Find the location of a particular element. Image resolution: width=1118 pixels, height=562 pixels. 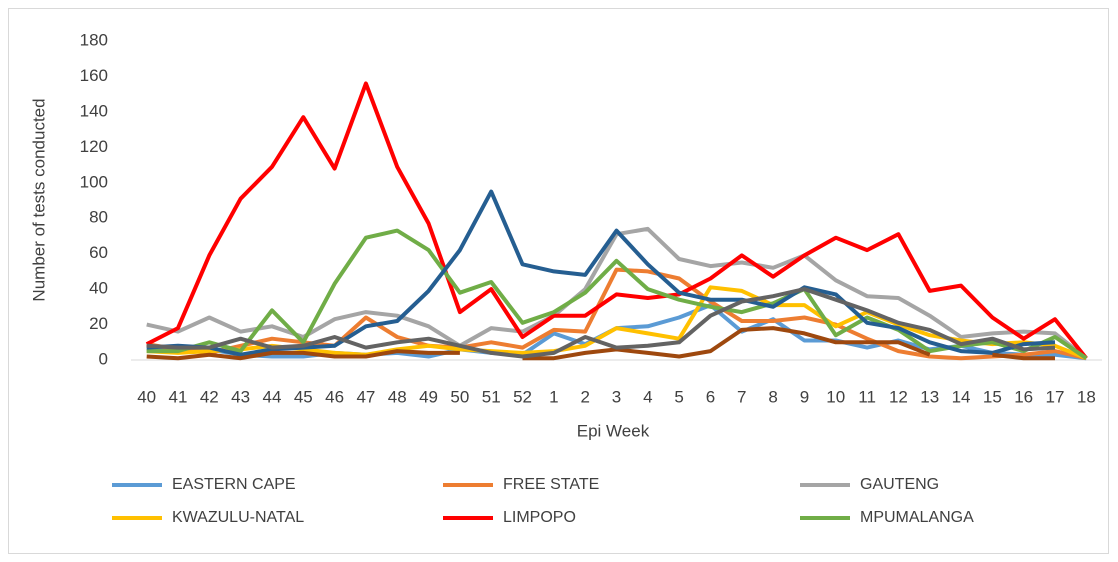

x-axis-title: Epi Week is located at coordinates (613, 430).